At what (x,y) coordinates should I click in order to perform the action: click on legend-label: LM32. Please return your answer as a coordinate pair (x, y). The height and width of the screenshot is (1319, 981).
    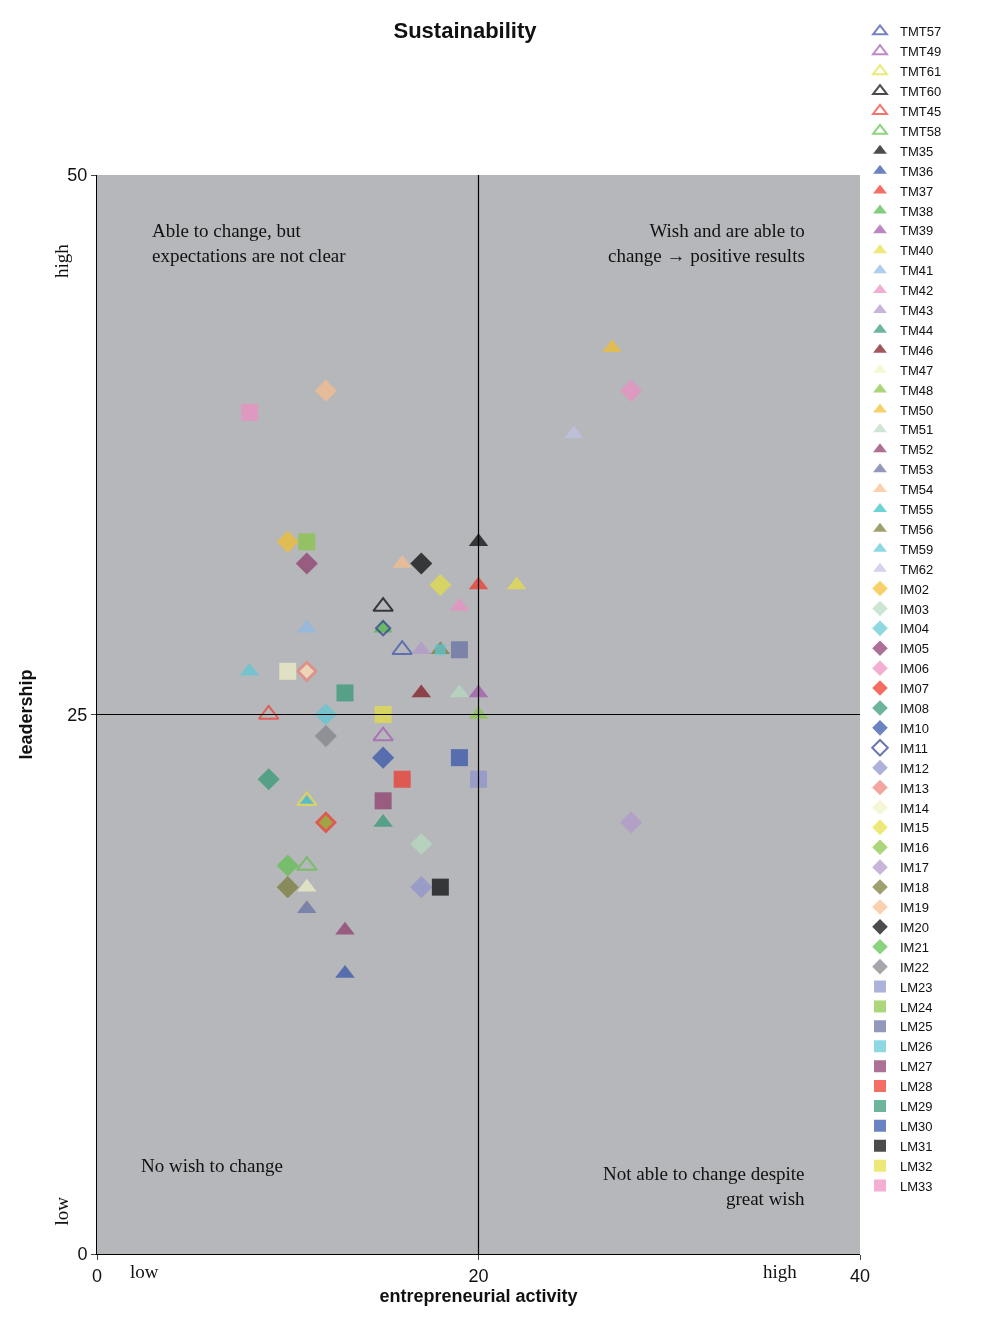
    Looking at the image, I should click on (916, 1166).